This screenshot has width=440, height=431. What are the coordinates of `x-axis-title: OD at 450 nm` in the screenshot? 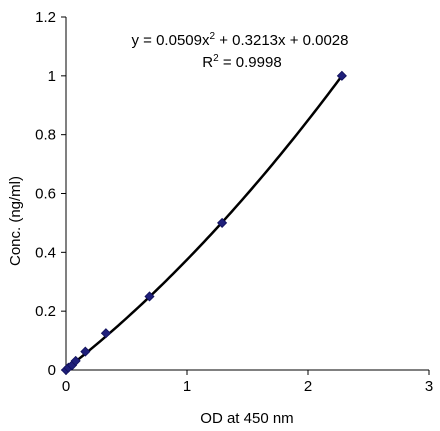 It's located at (246, 418).